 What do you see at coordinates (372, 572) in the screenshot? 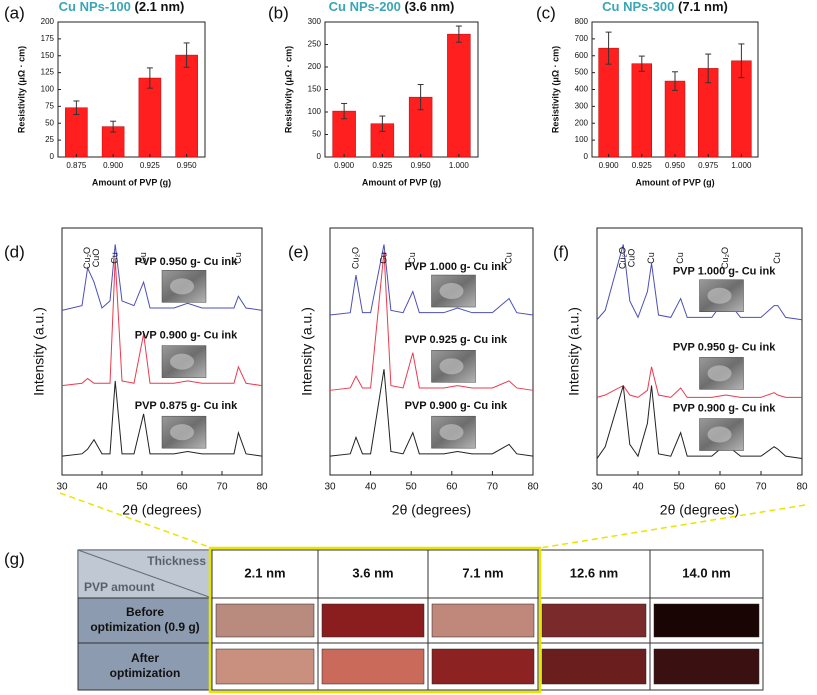
I see `column-header: 3.6 nm` at bounding box center [372, 572].